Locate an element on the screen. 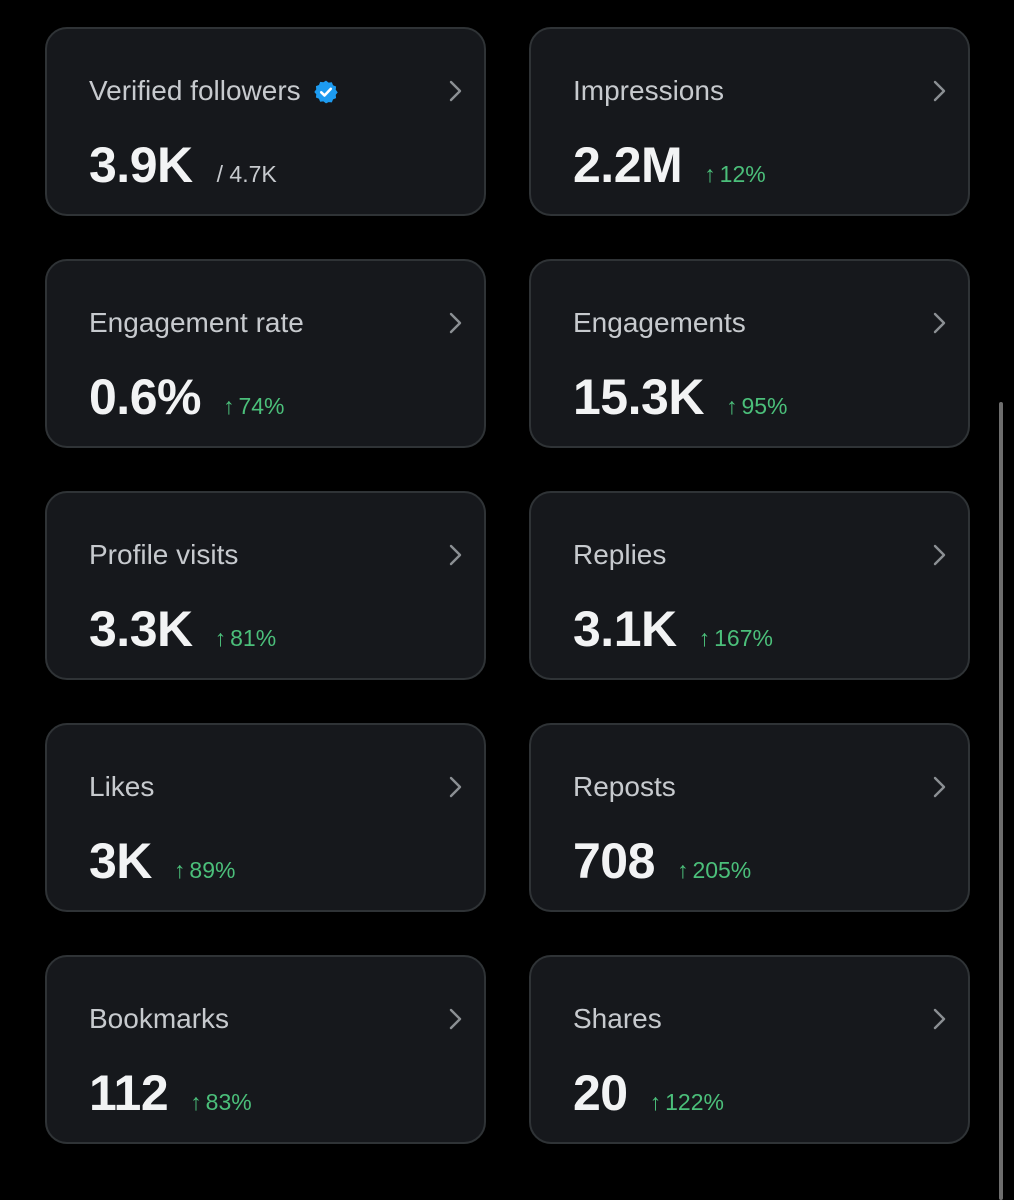 The image size is (1014, 1200). metric-value-row: 3.1K ↑ 167% is located at coordinates (673, 629).